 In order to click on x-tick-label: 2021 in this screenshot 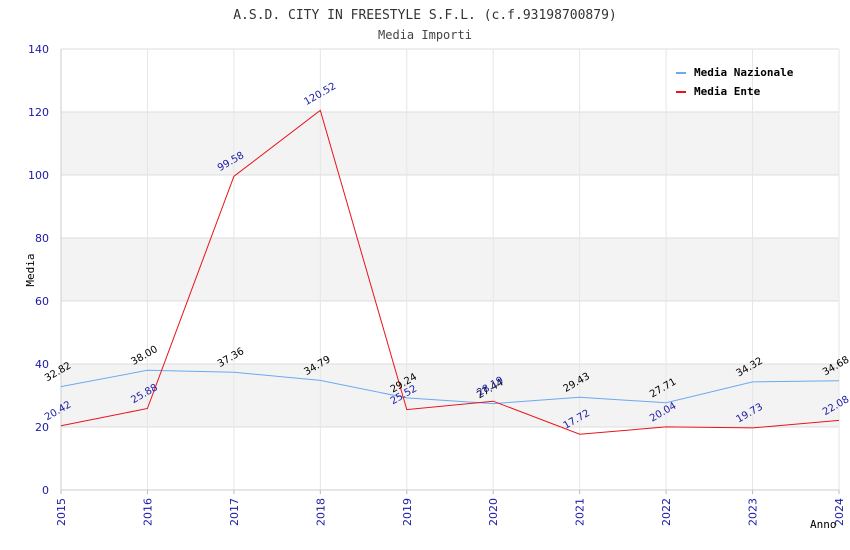, I will do `click(580, 512)`.